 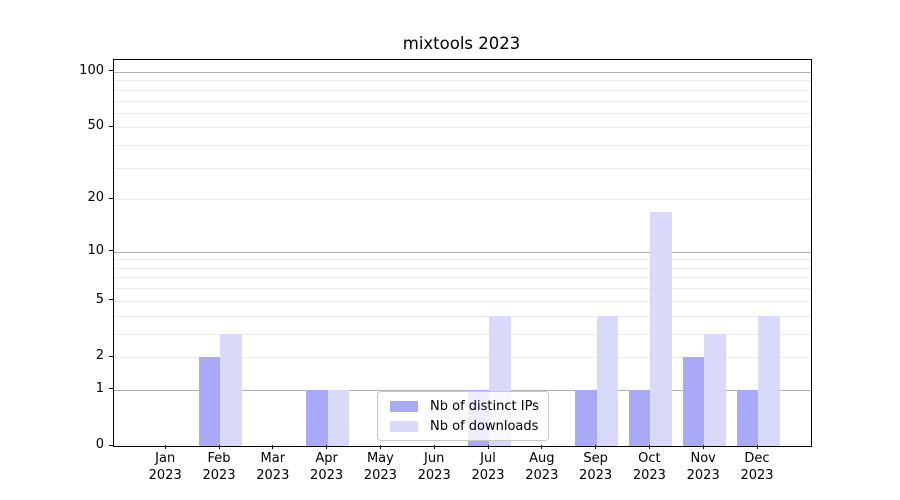 I want to click on legend-item: Nb of downloads, so click(x=463, y=426).